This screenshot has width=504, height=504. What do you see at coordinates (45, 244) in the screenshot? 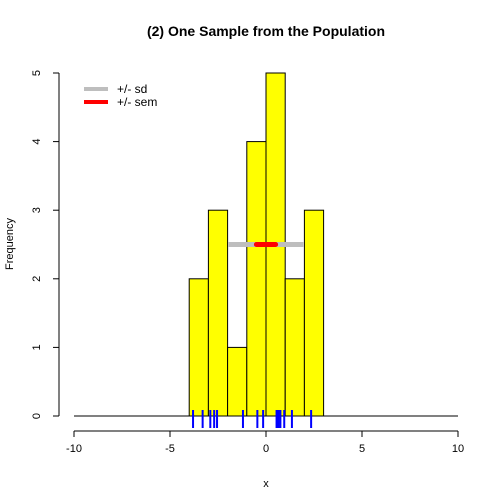
I see `y-axis: 0 1 2 3 4 5` at bounding box center [45, 244].